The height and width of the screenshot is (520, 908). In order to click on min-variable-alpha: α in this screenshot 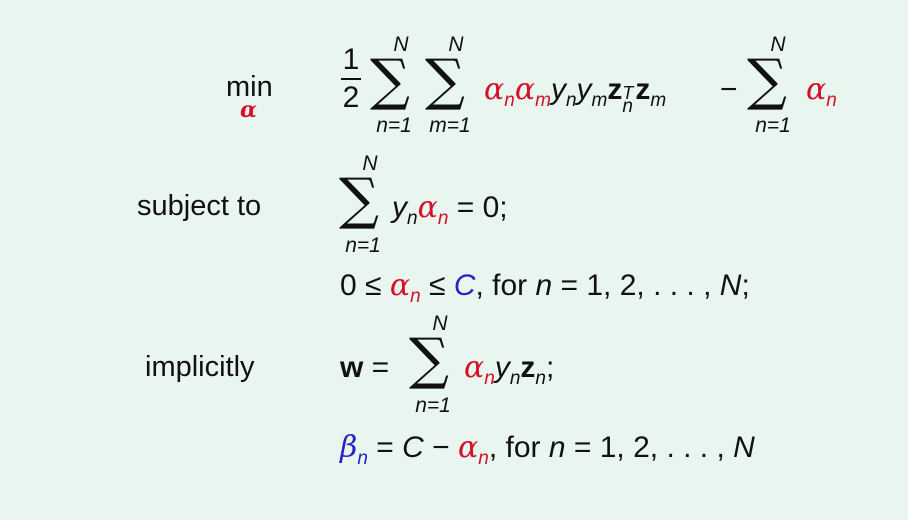, I will do `click(248, 110)`.